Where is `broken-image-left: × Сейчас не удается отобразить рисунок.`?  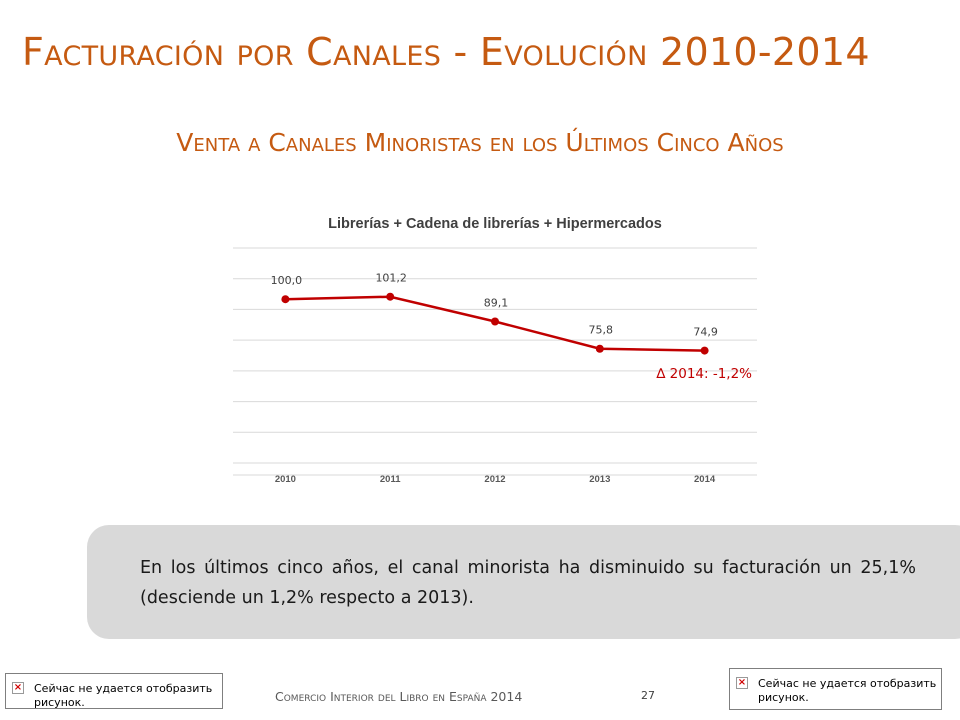
broken-image-left: × Сейчас не удается отобразить рисунок. is located at coordinates (114, 691).